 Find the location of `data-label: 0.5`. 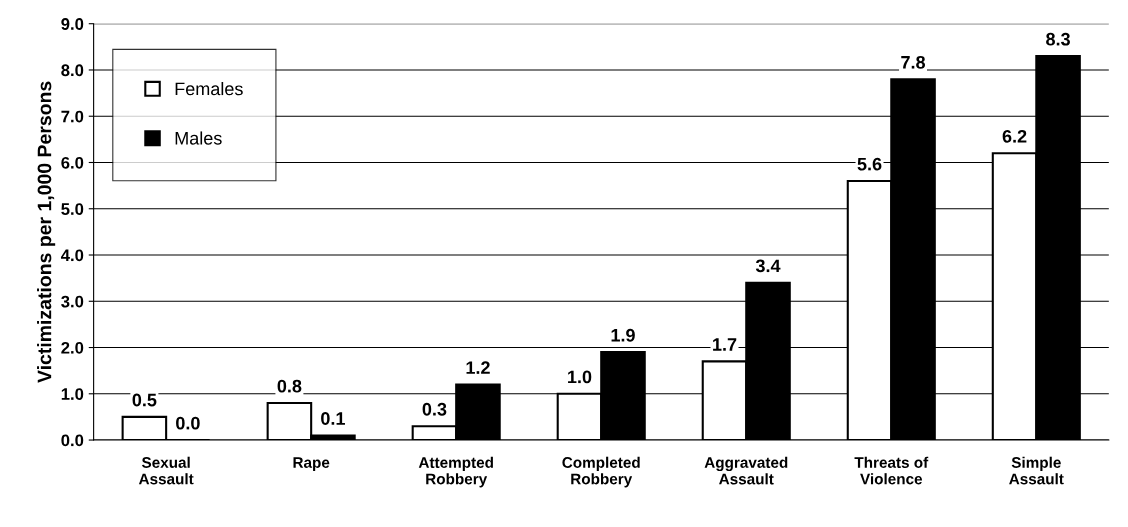

data-label: 0.5 is located at coordinates (144, 400).